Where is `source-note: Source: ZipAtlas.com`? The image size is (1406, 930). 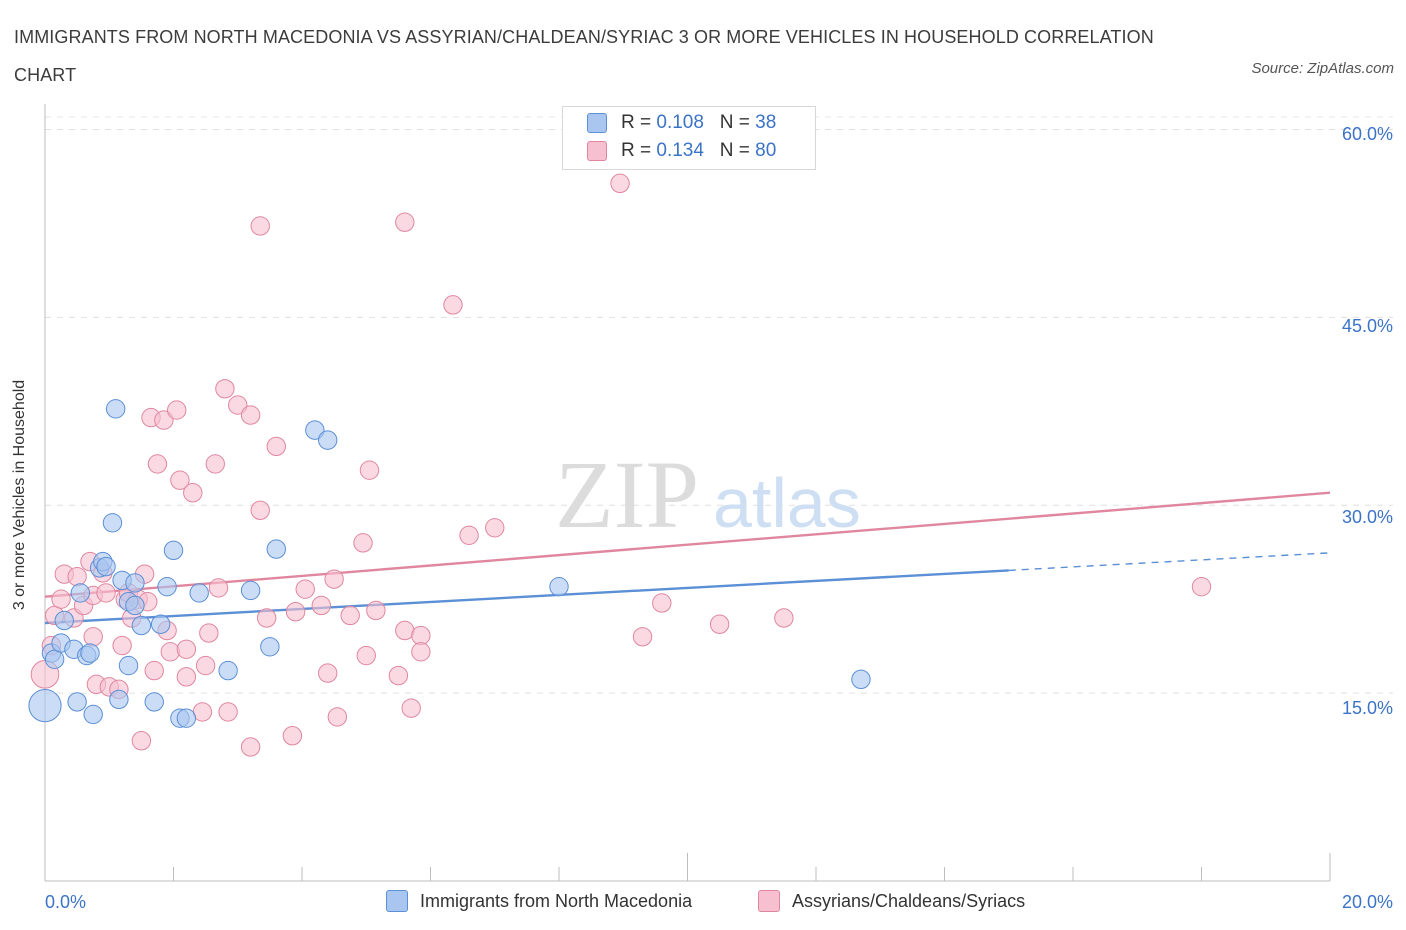 source-note: Source: ZipAtlas.com is located at coordinates (1322, 68).